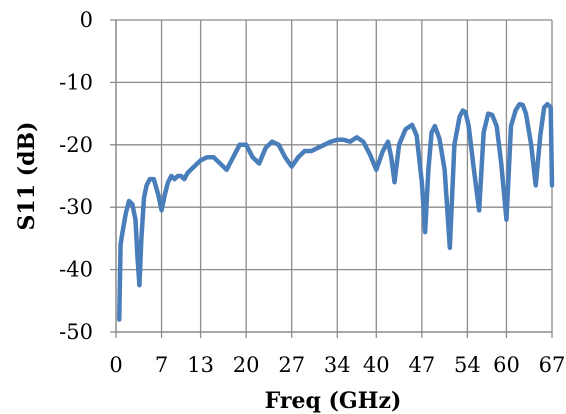  What do you see at coordinates (76, 332) in the screenshot?
I see `y-tick-label: -50` at bounding box center [76, 332].